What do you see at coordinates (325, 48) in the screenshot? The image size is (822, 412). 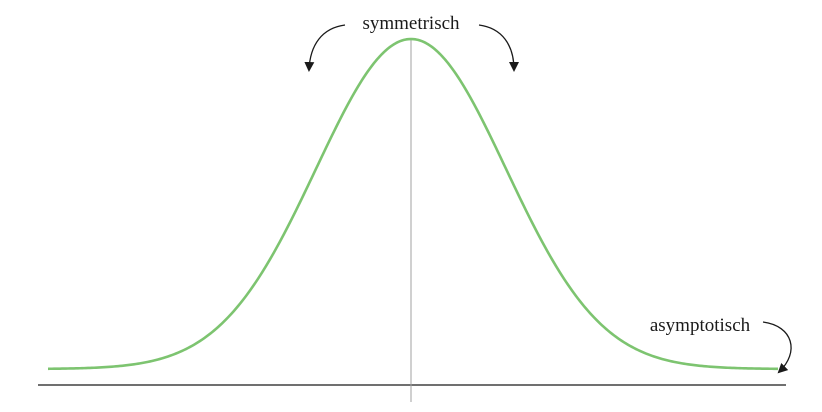 I see `symmetry-arrow-left` at bounding box center [325, 48].